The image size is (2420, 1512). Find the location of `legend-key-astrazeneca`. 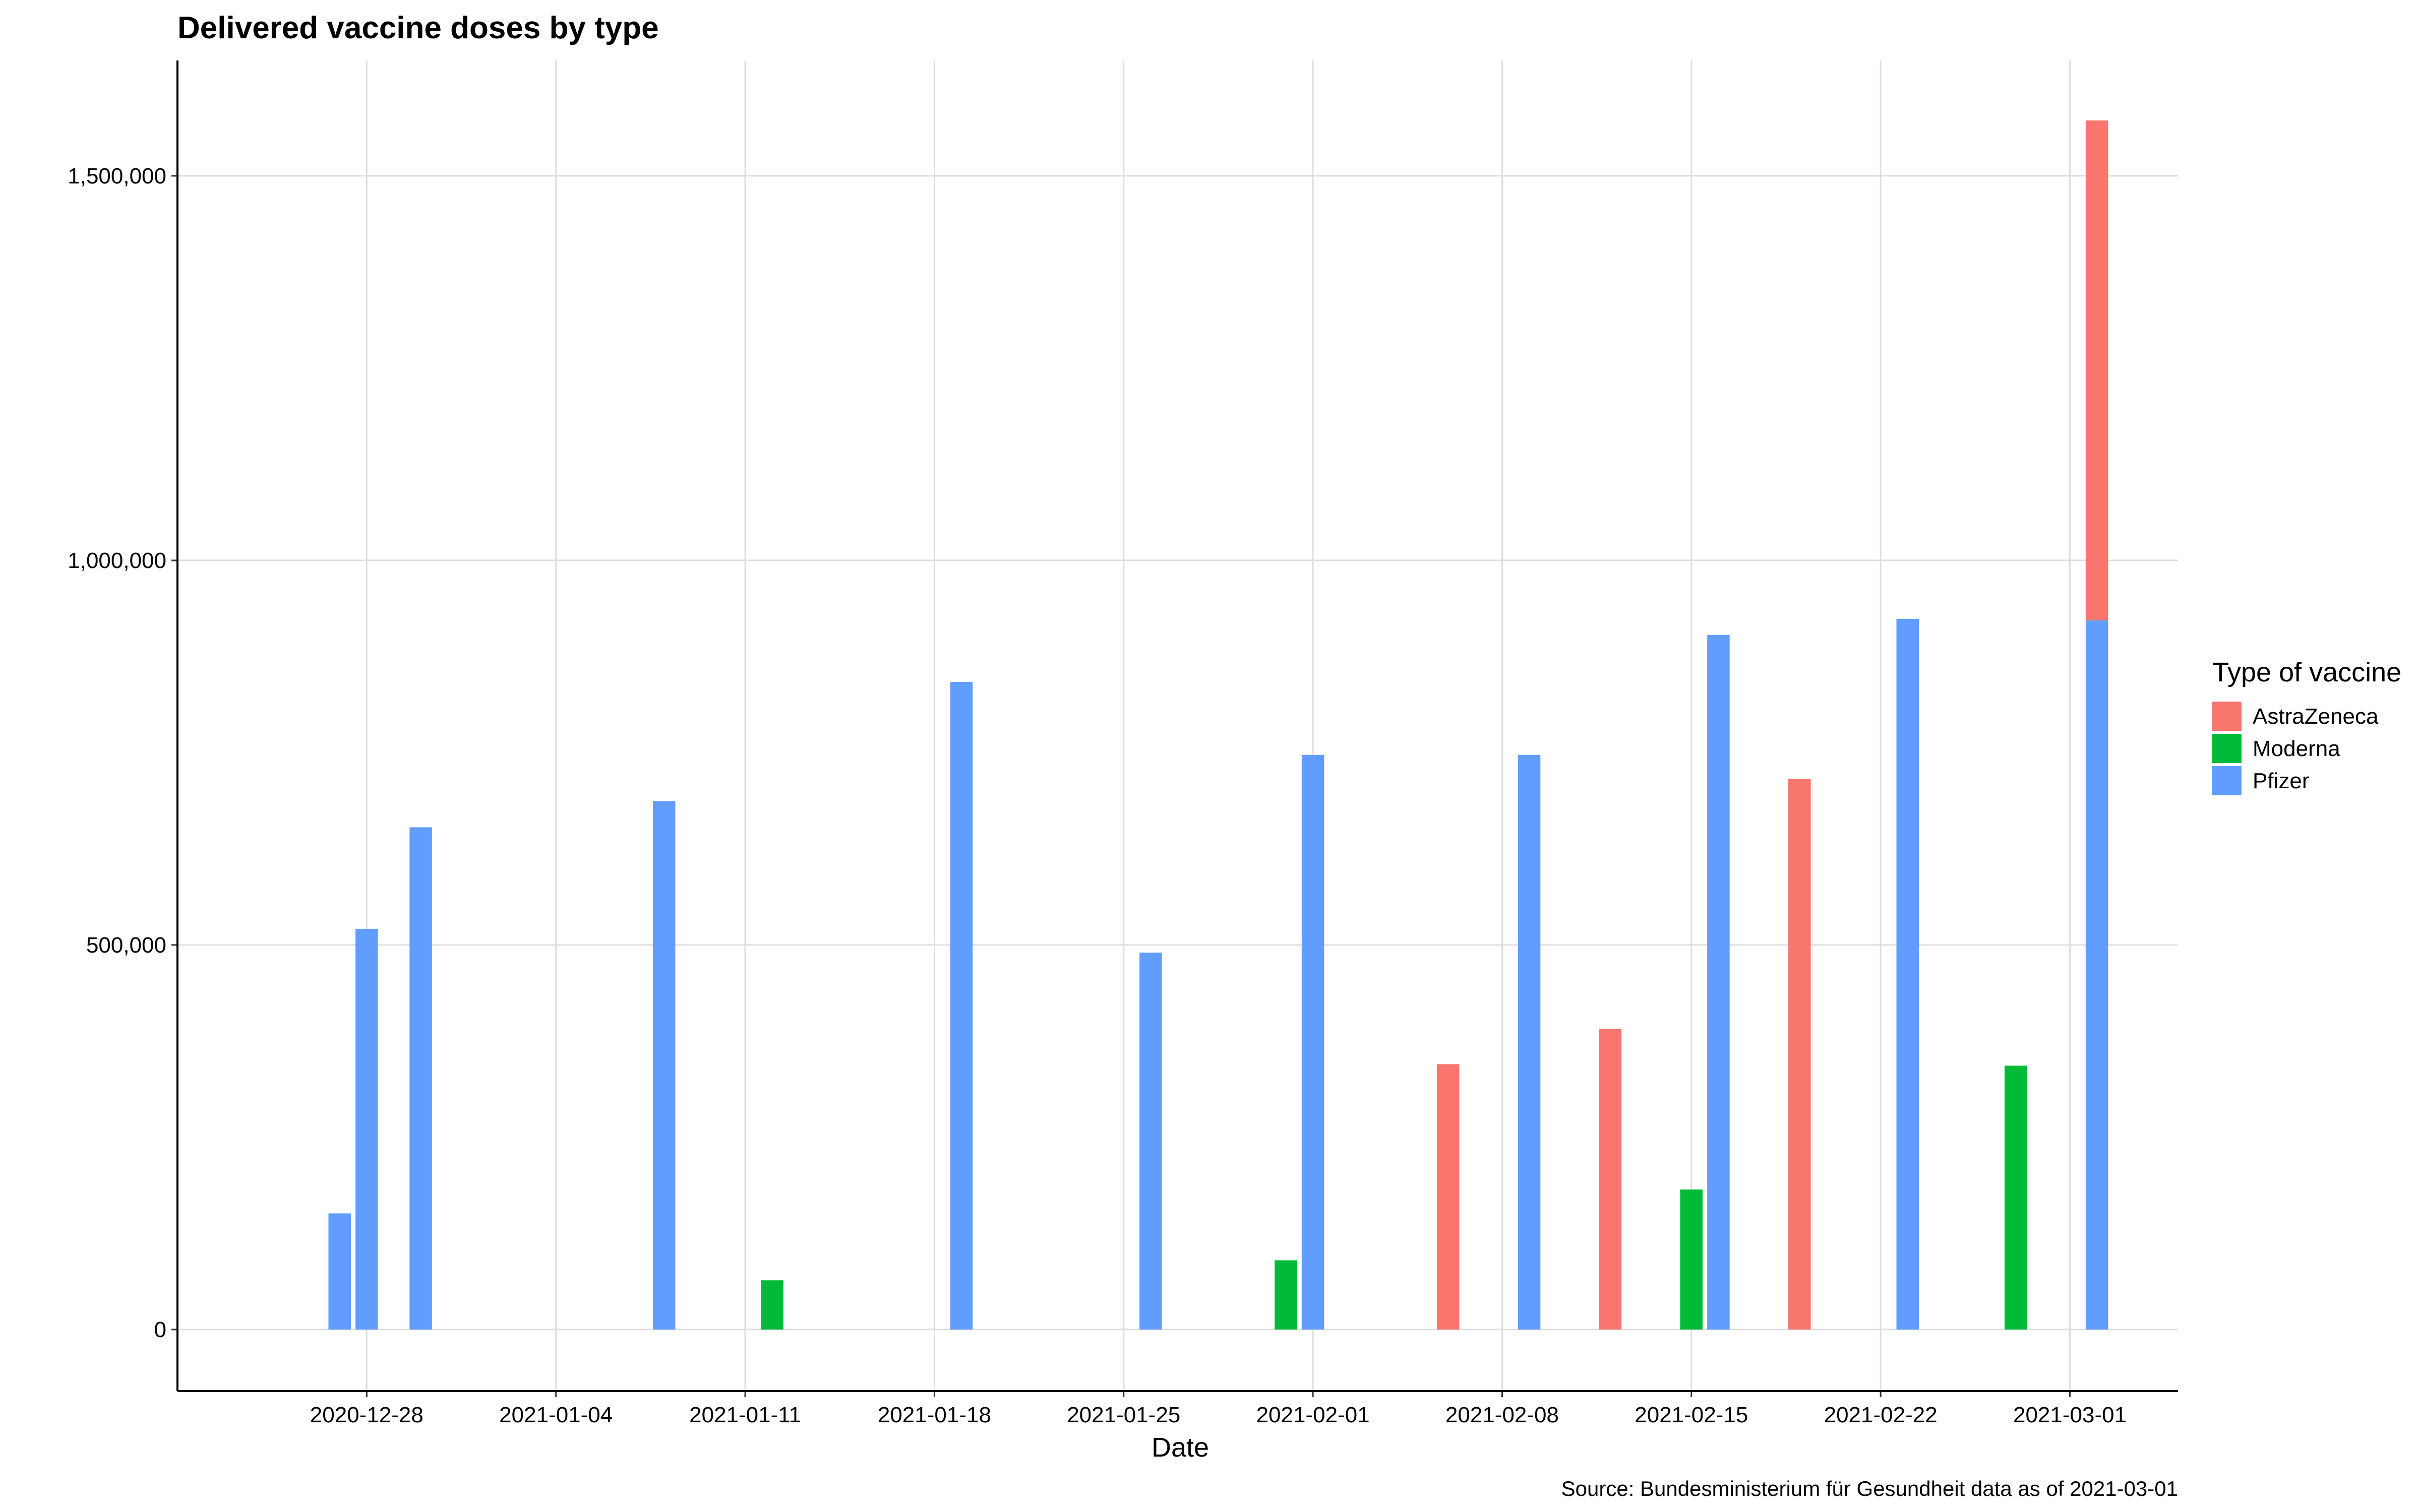

legend-key-astrazeneca is located at coordinates (2227, 716).